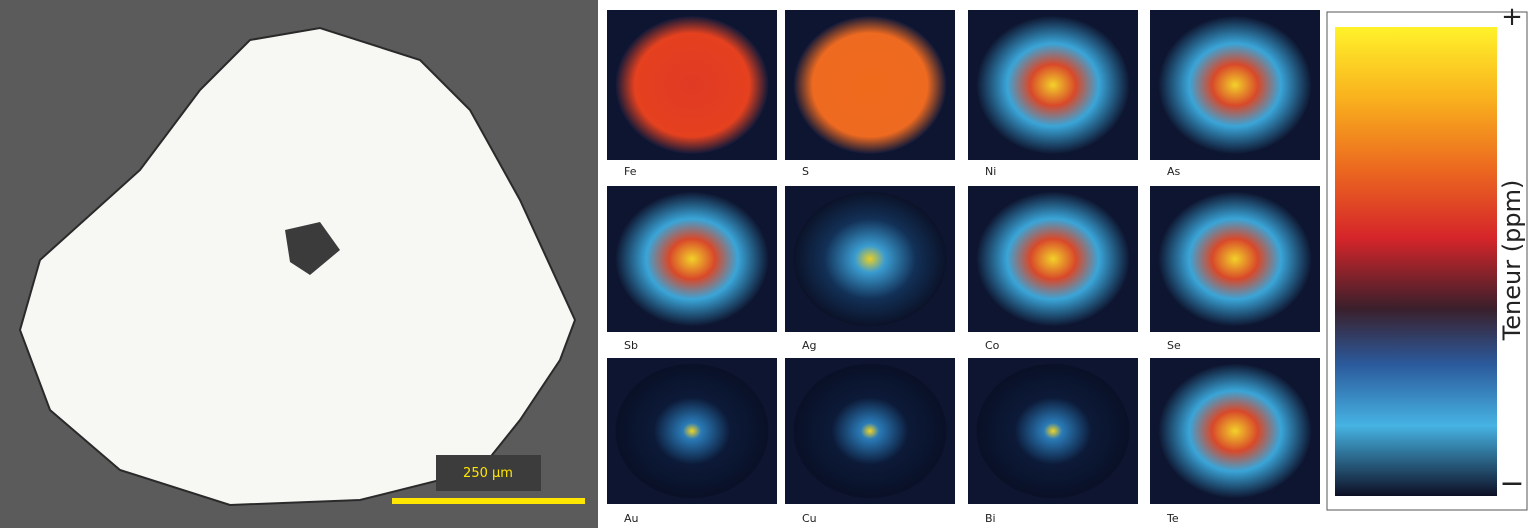 The image size is (1530, 528). Describe the element at coordinates (631, 345) in the screenshot. I see `map-label: Sb` at that location.